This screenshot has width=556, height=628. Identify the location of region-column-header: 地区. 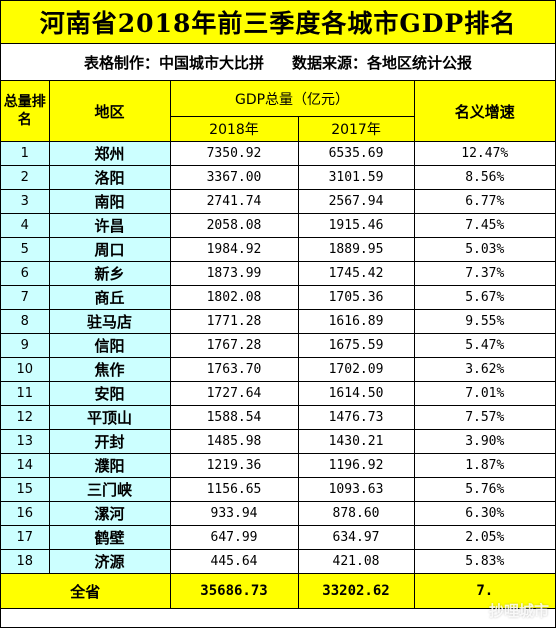
(109, 111).